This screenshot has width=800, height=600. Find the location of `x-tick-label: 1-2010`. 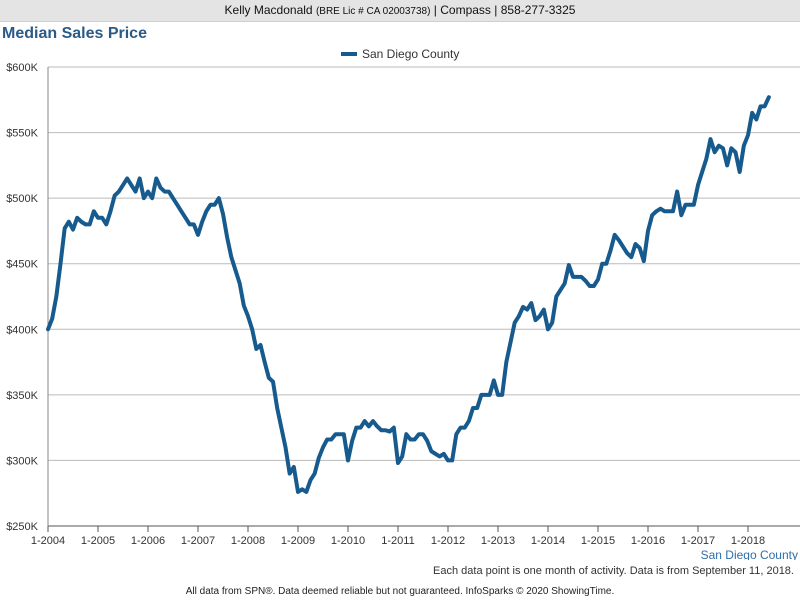

x-tick-label: 1-2010 is located at coordinates (348, 541).